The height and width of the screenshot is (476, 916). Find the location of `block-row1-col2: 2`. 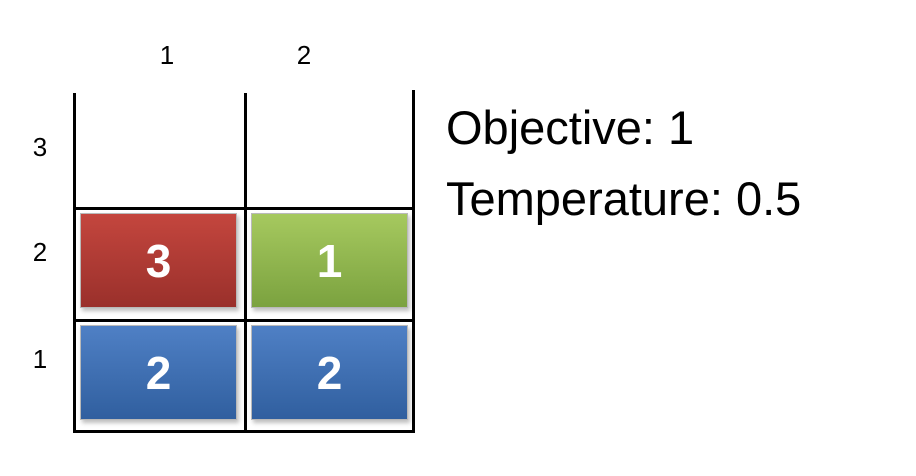

block-row1-col2: 2 is located at coordinates (329, 372).